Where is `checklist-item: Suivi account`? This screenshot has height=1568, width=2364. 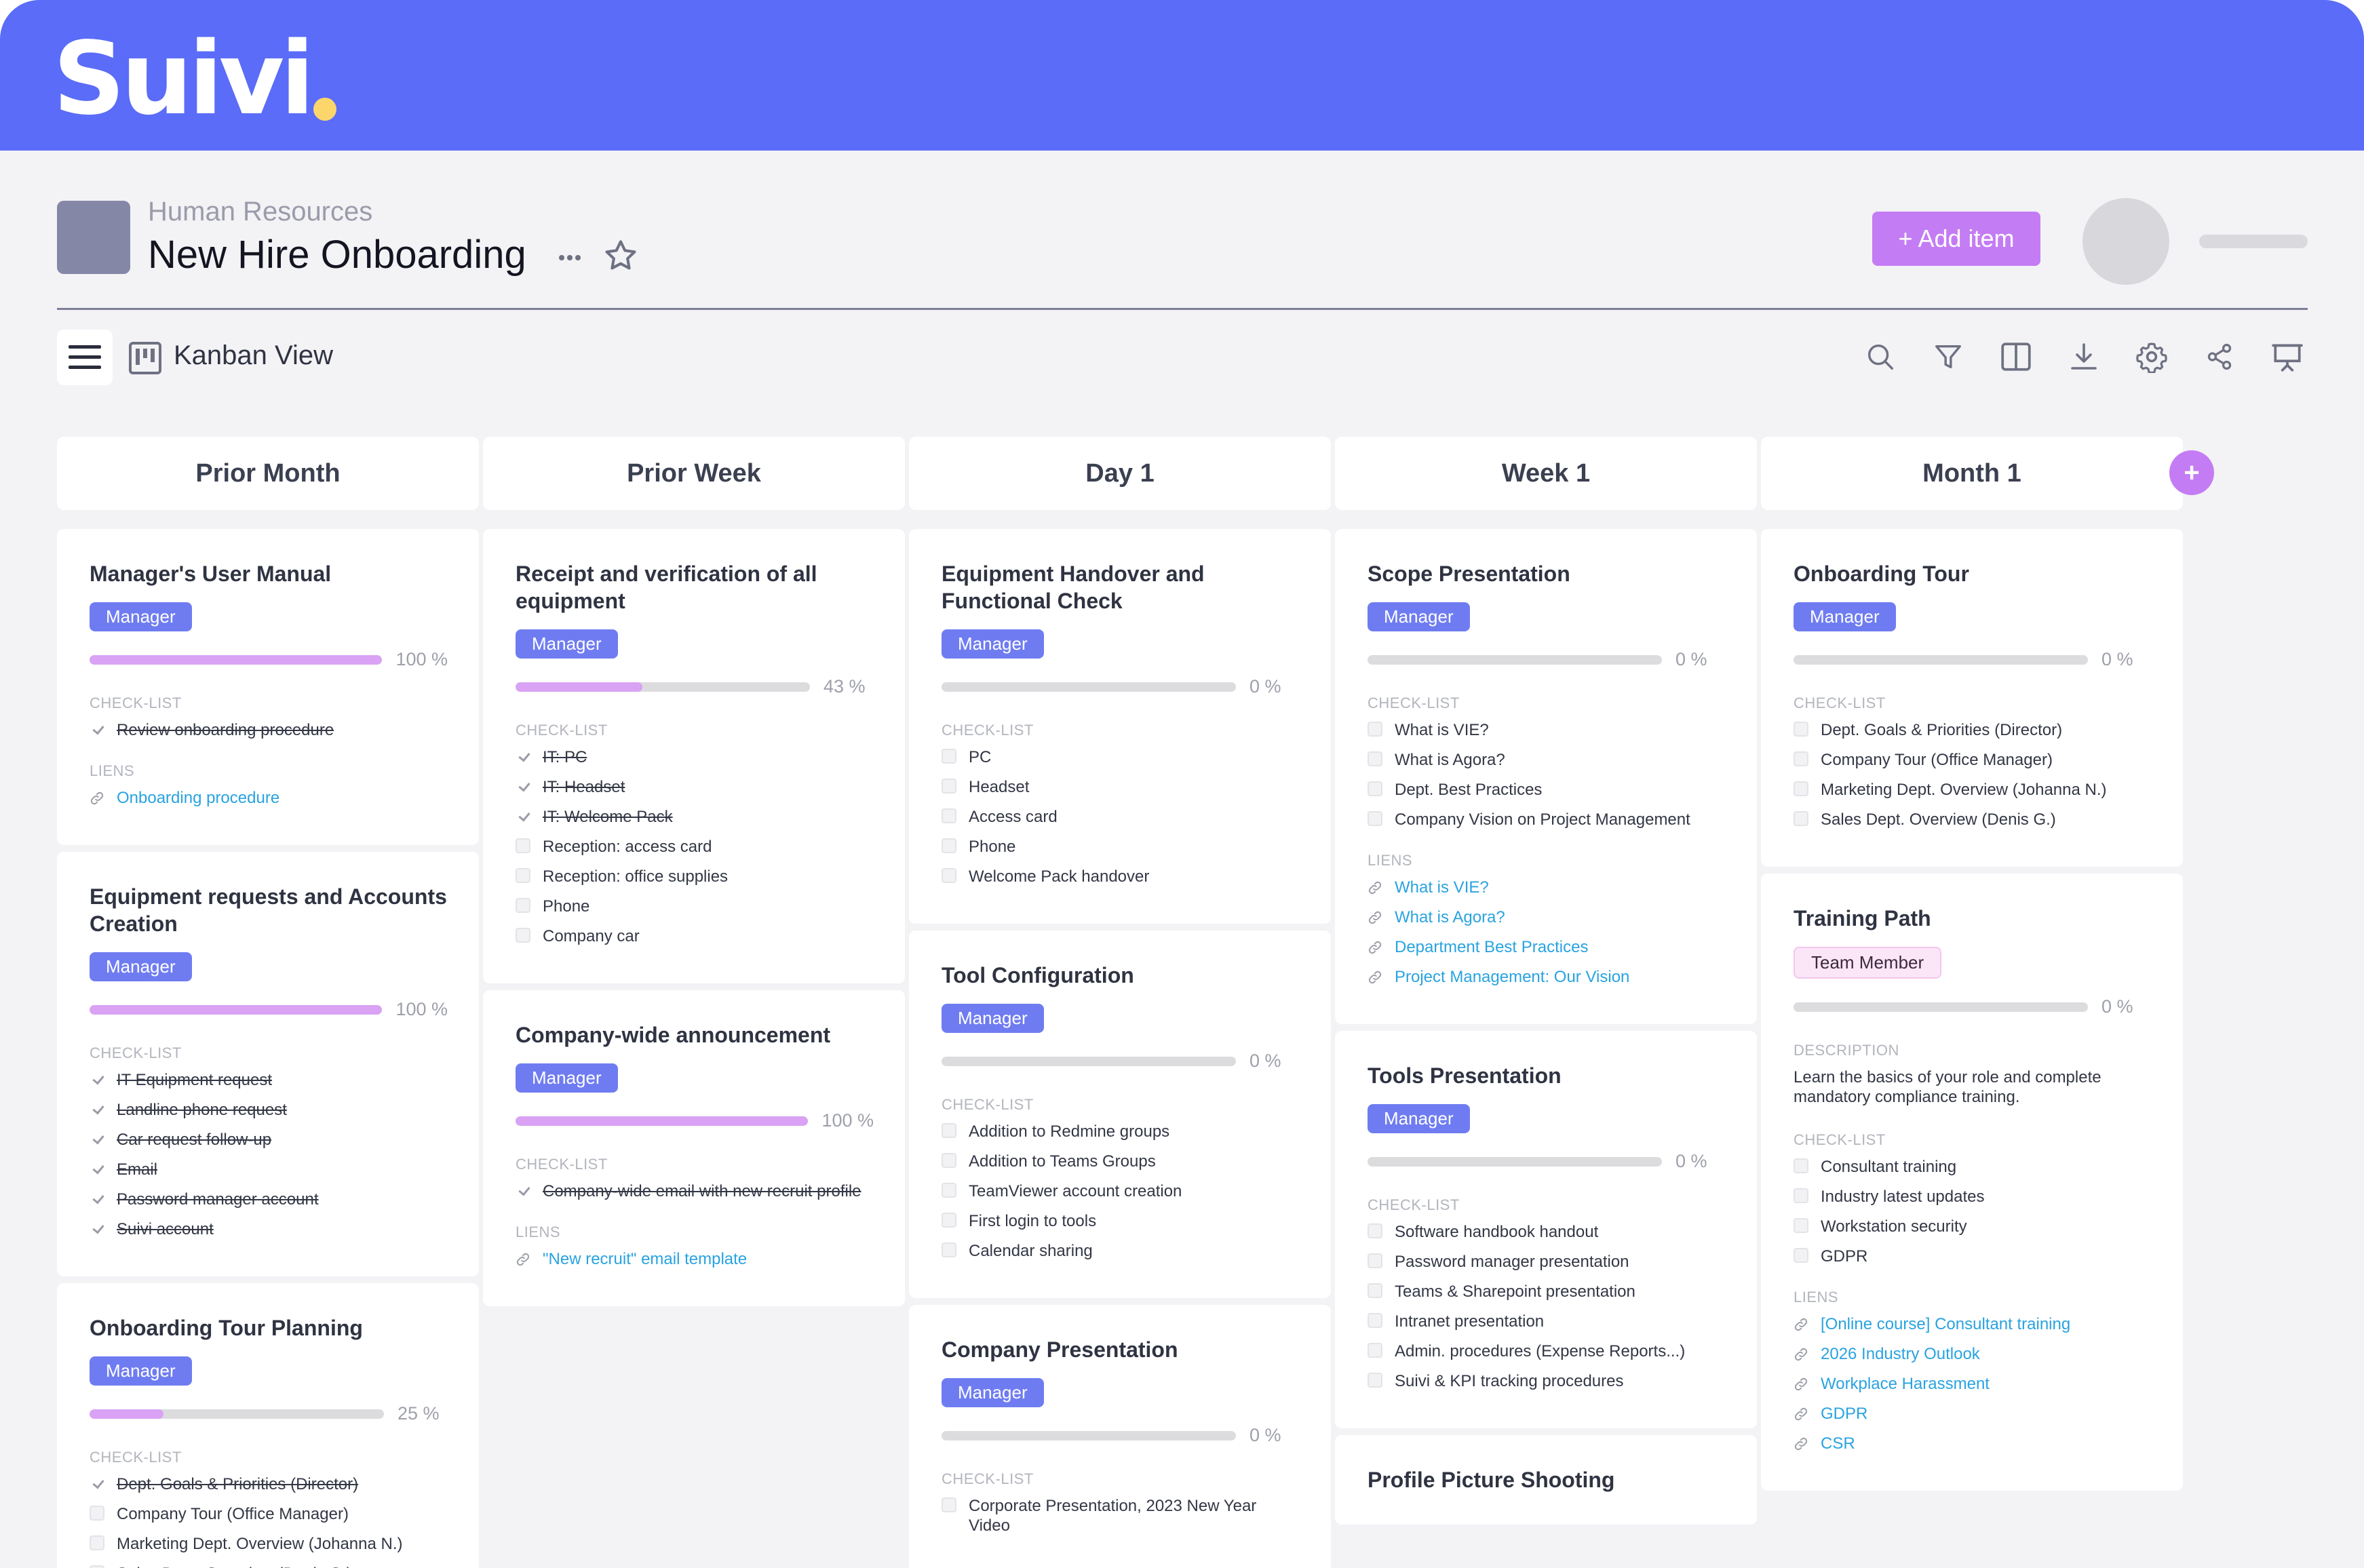
checklist-item: Suivi account is located at coordinates (269, 1229).